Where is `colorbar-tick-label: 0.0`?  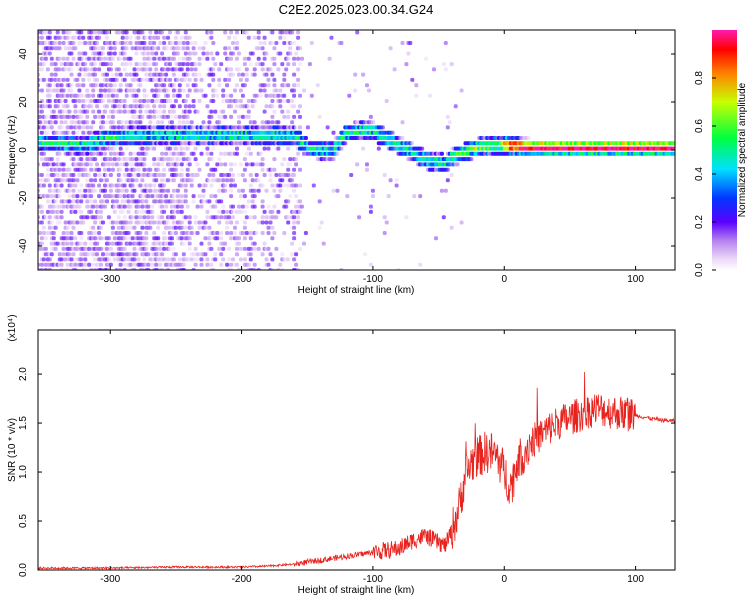 colorbar-tick-label: 0.0 is located at coordinates (699, 270).